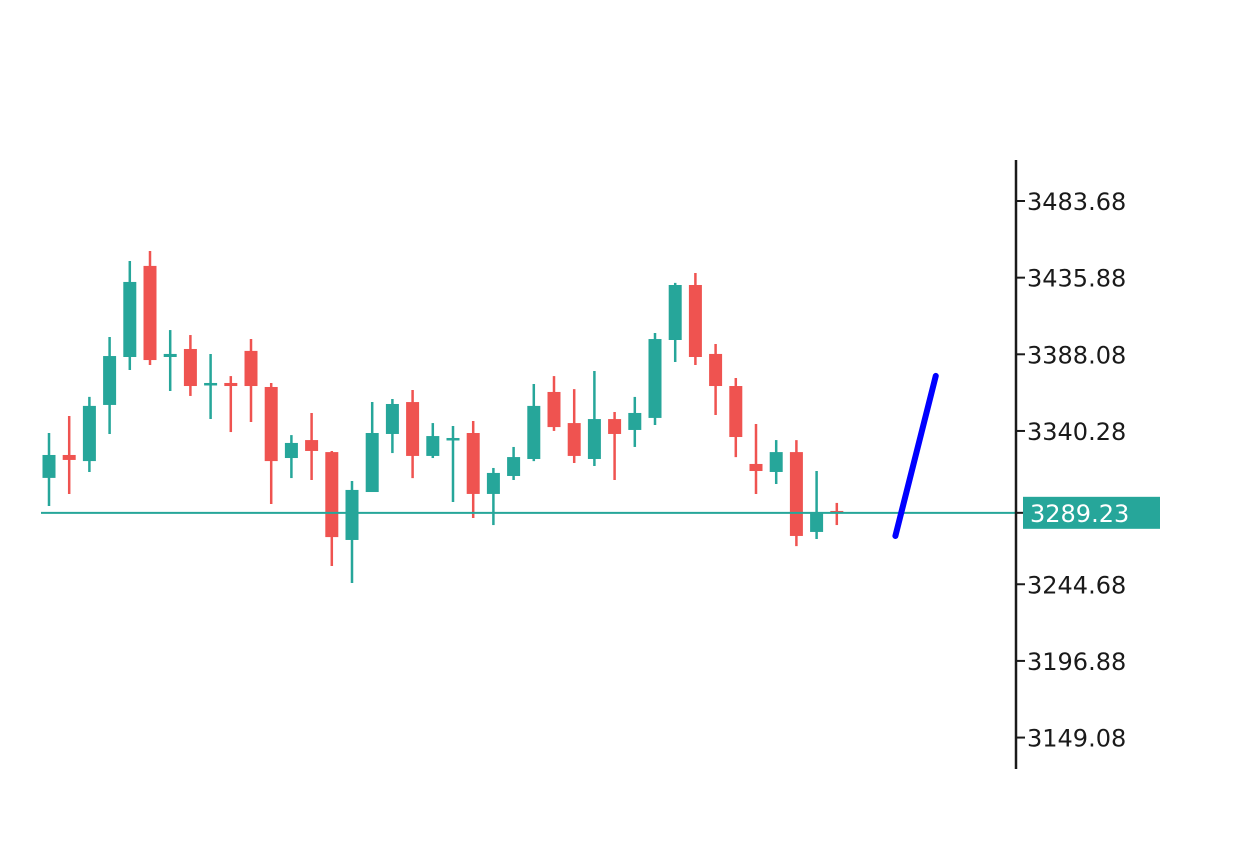  Describe the element at coordinates (1079, 514) in the screenshot. I see `current-price-badge-text: 3289.23` at that location.